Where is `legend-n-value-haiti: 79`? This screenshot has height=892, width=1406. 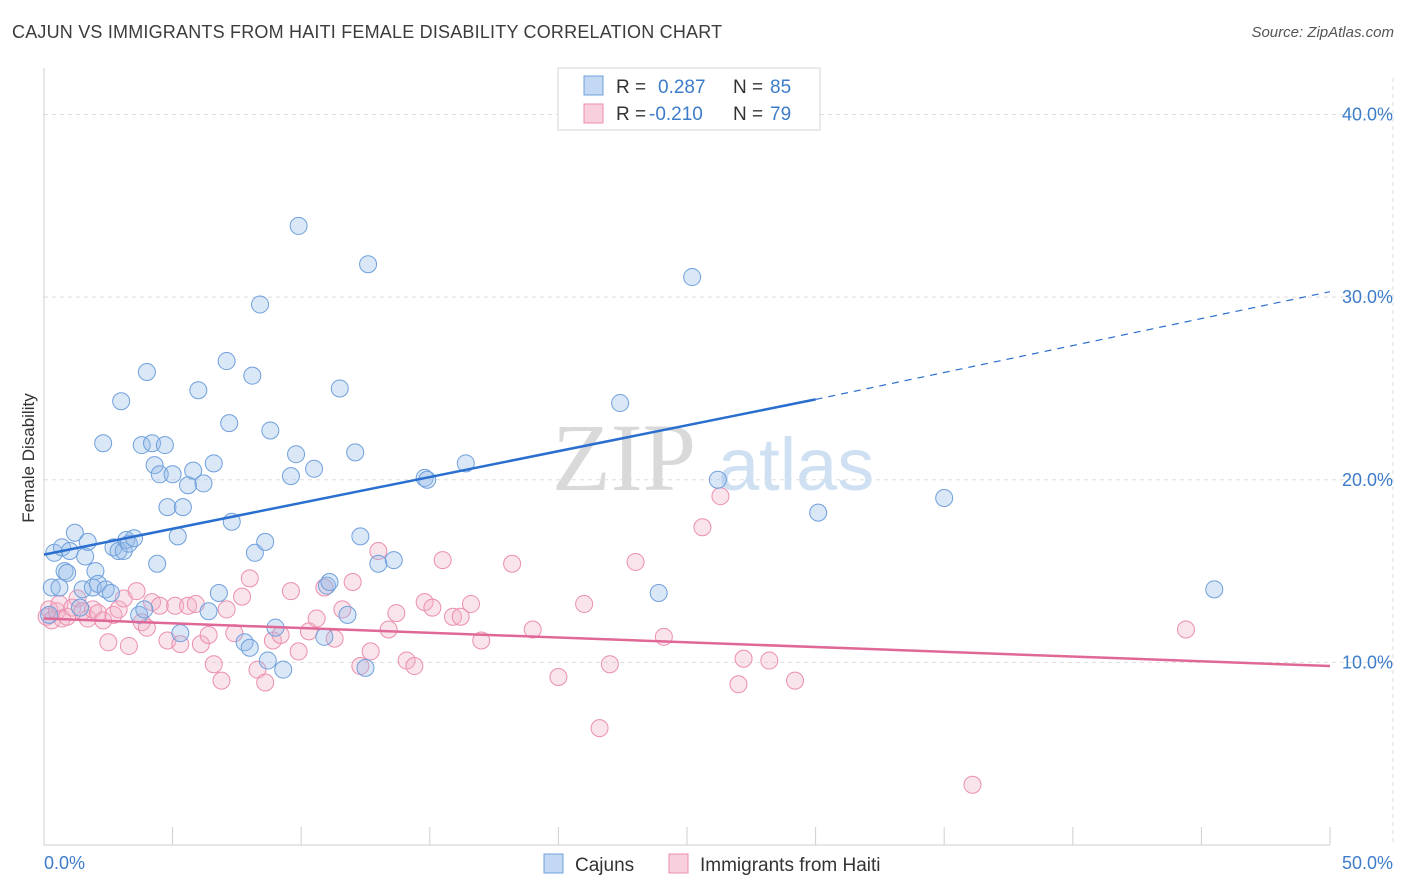
legend-n-value-haiti: 79 is located at coordinates (780, 114).